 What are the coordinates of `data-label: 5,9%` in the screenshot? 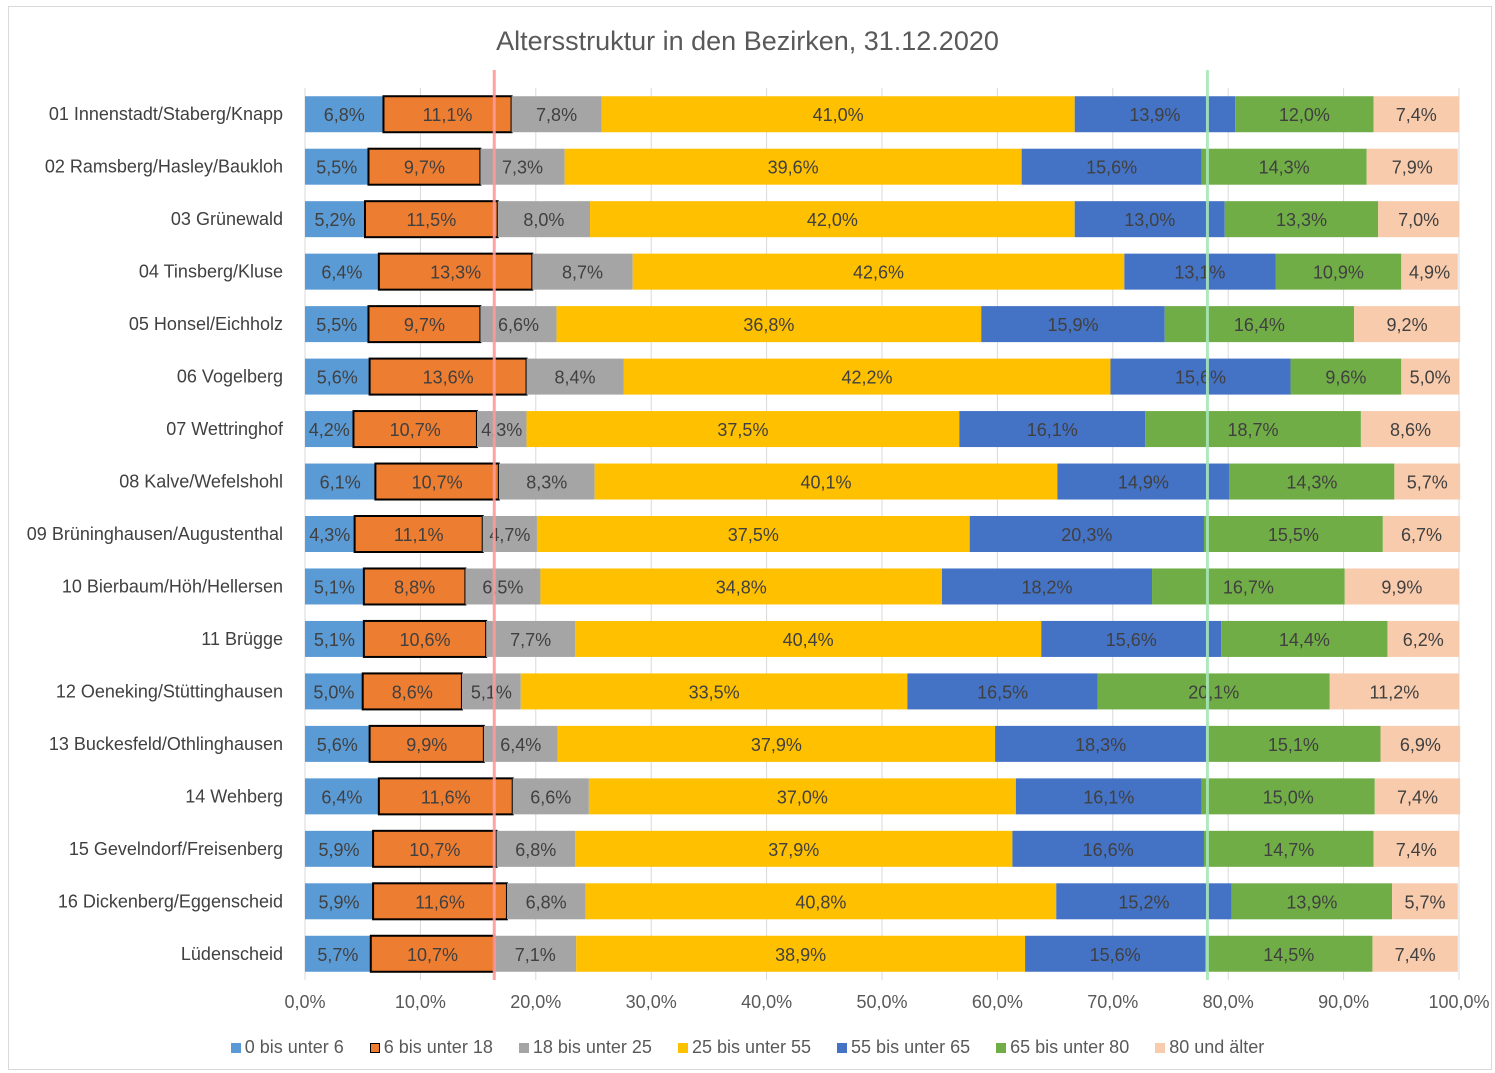 It's located at (339, 902).